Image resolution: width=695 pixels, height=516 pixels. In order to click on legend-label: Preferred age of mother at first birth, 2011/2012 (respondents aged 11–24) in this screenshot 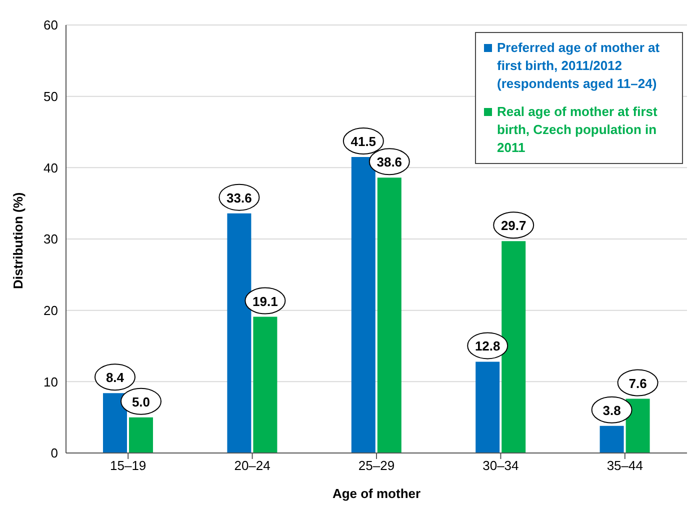, I will do `click(579, 66)`.